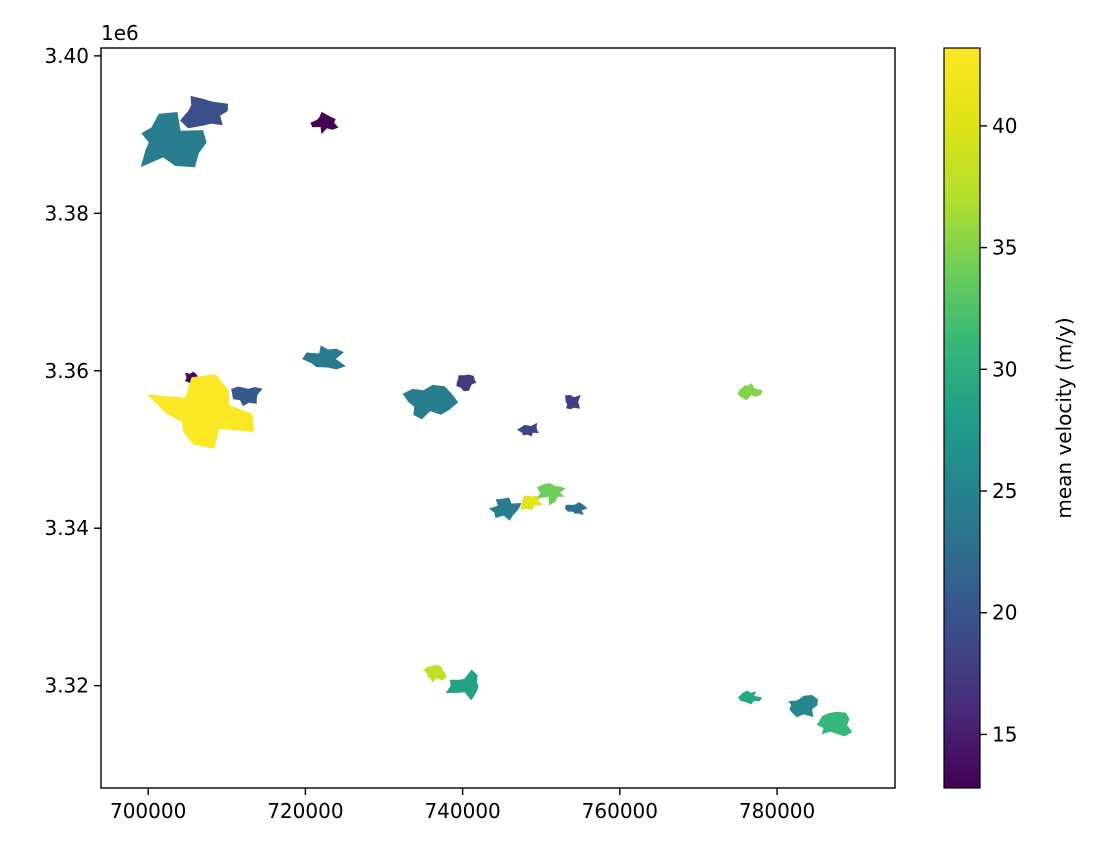 This screenshot has height=855, width=1095. Describe the element at coordinates (66, 371) in the screenshot. I see `y-tick-label: 3.36` at that location.